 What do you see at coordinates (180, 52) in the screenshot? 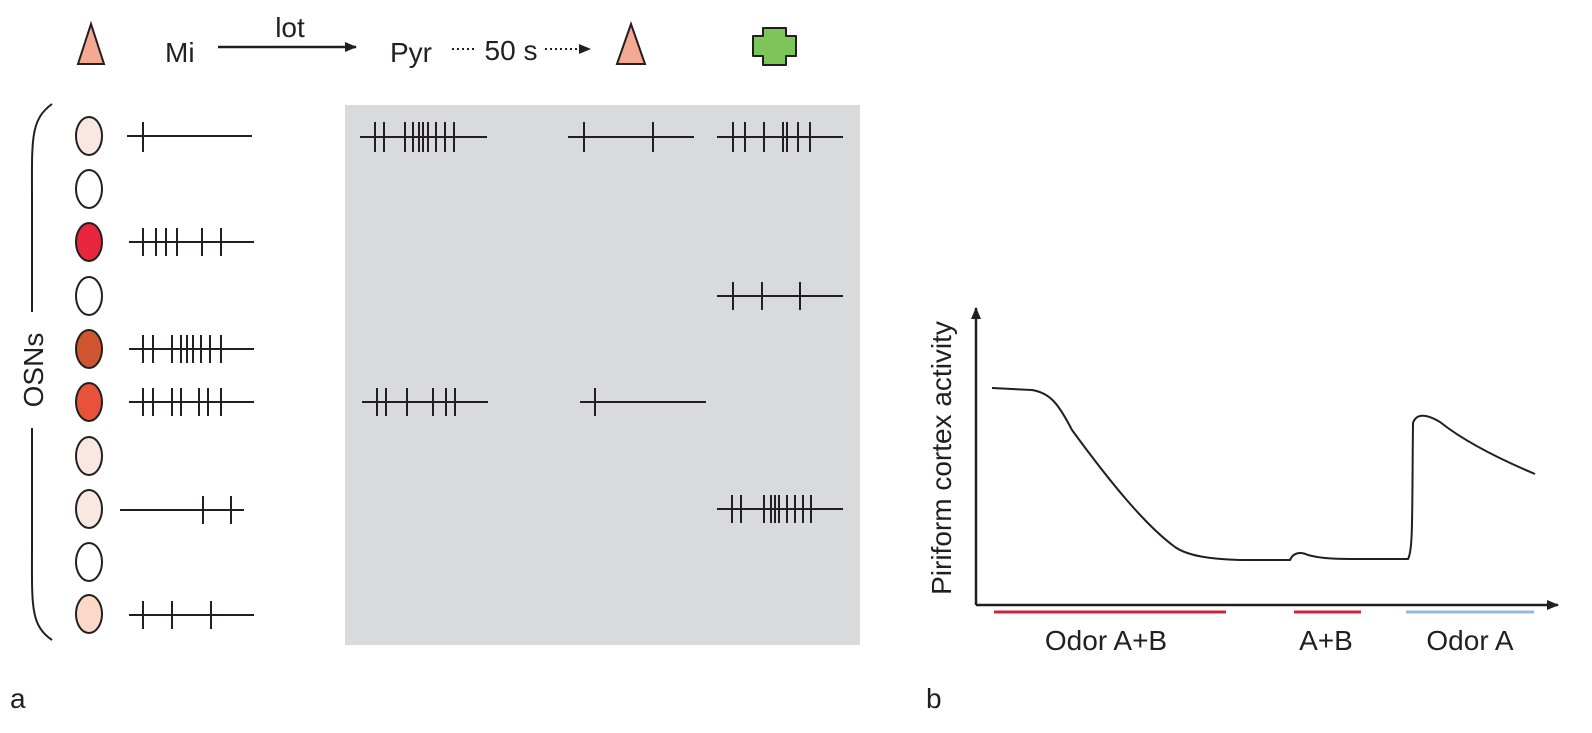
I see `mitral-label: Mi` at bounding box center [180, 52].